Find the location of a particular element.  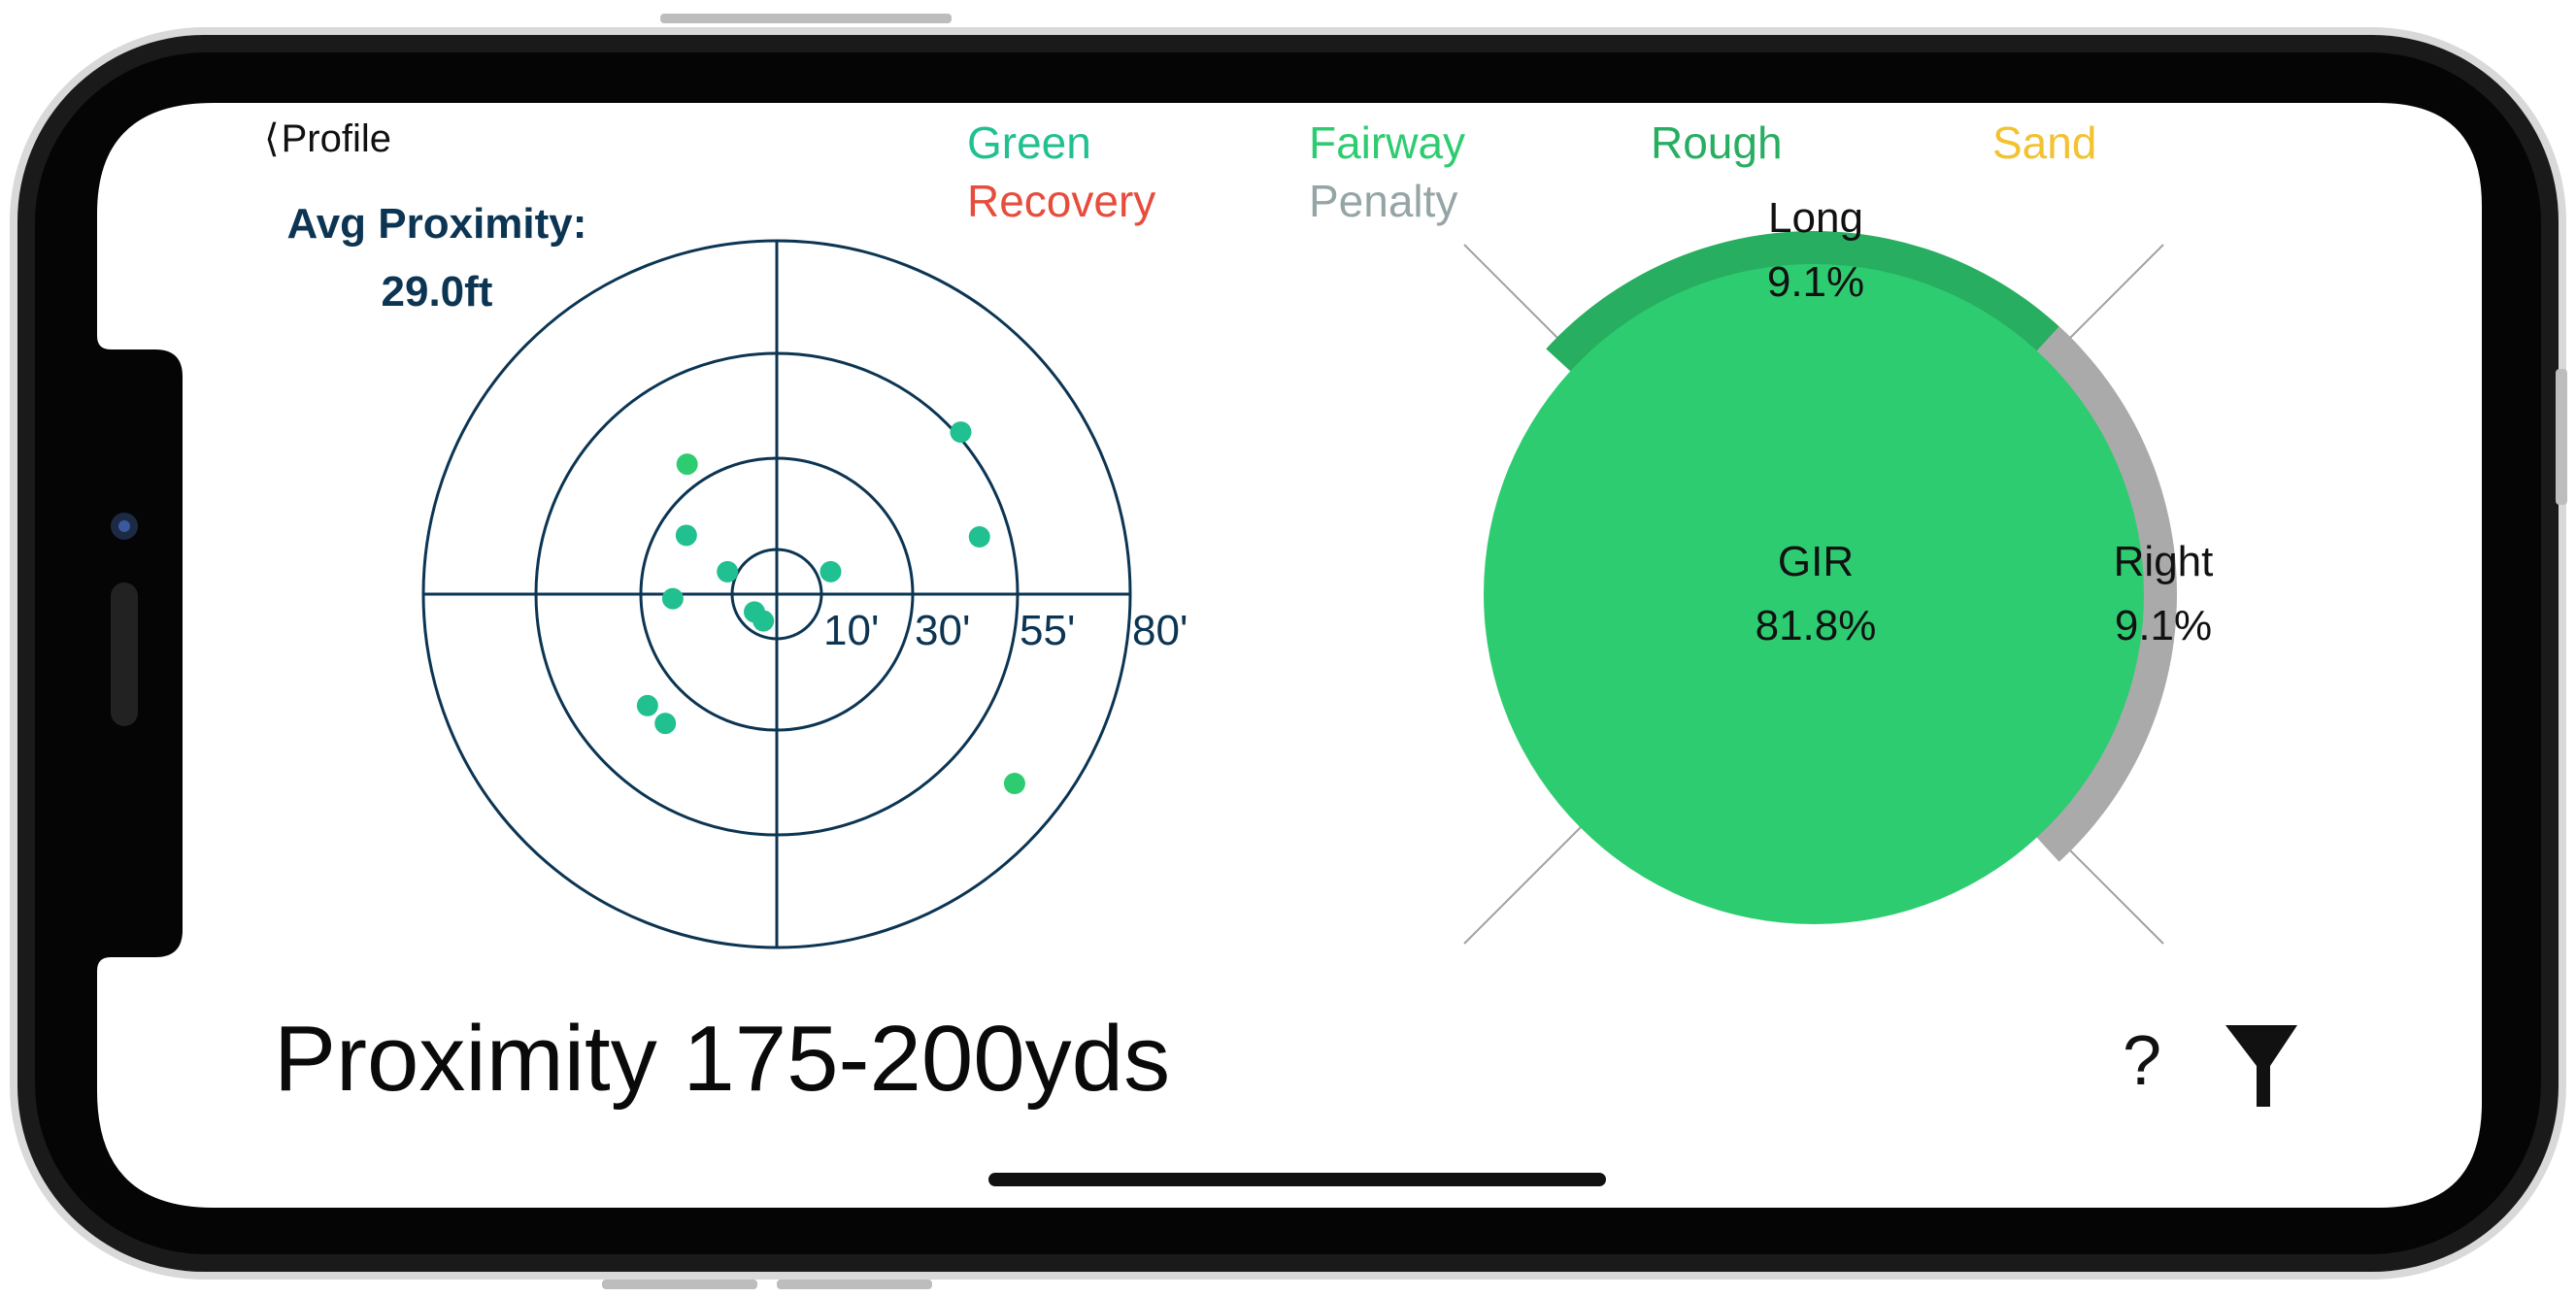

avg-proximity-label: Avg Proximity: is located at coordinates (437, 224).